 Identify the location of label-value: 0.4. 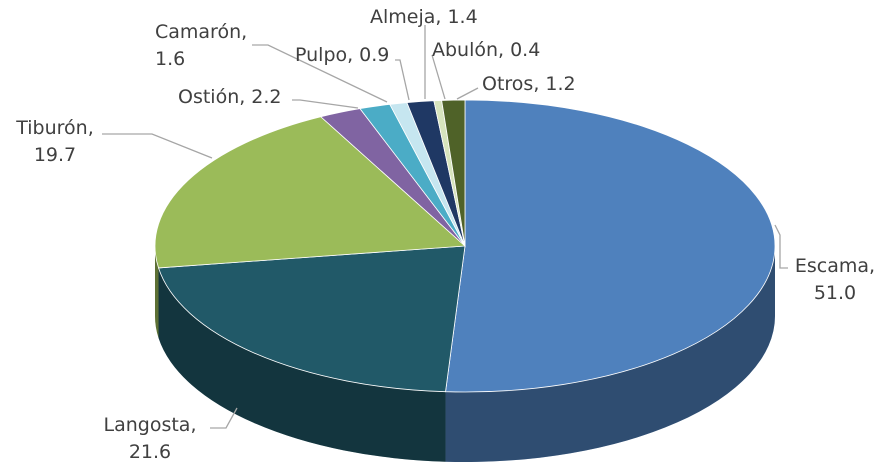
(525, 50).